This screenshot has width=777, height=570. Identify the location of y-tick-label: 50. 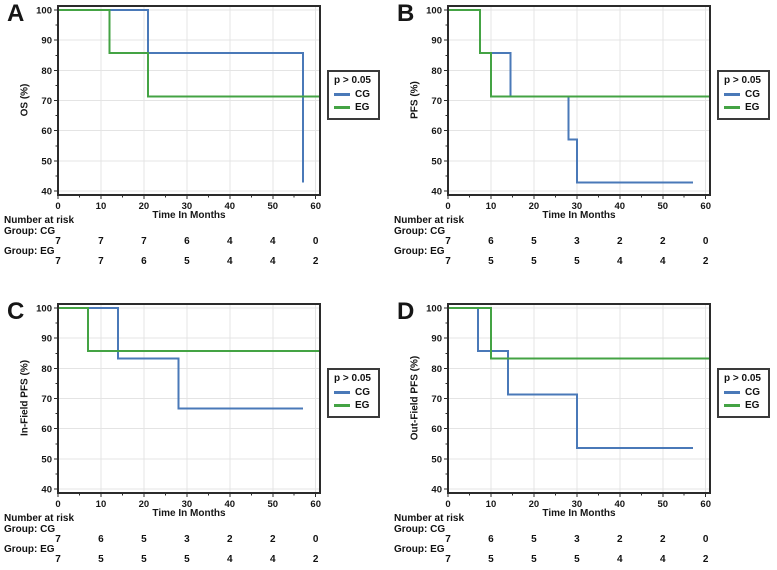
(46, 161).